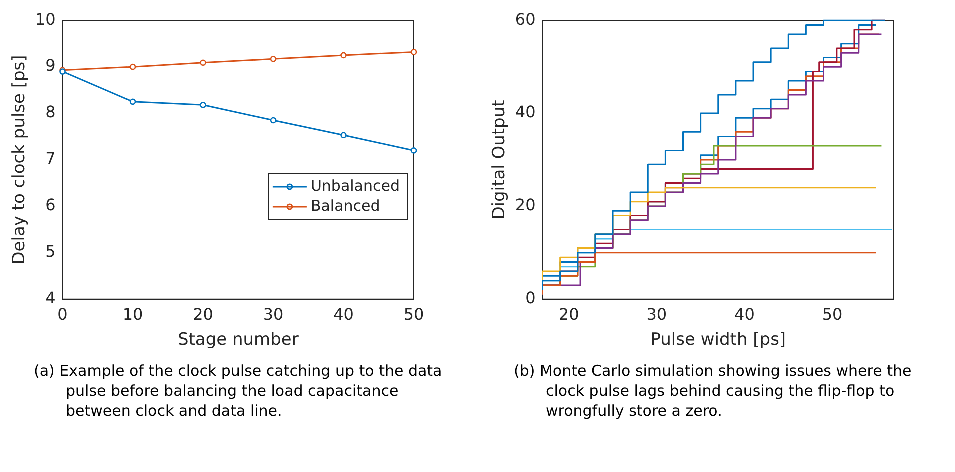 The width and height of the screenshot is (955, 472). Describe the element at coordinates (525, 205) in the screenshot. I see `y-tick-label: 20` at that location.